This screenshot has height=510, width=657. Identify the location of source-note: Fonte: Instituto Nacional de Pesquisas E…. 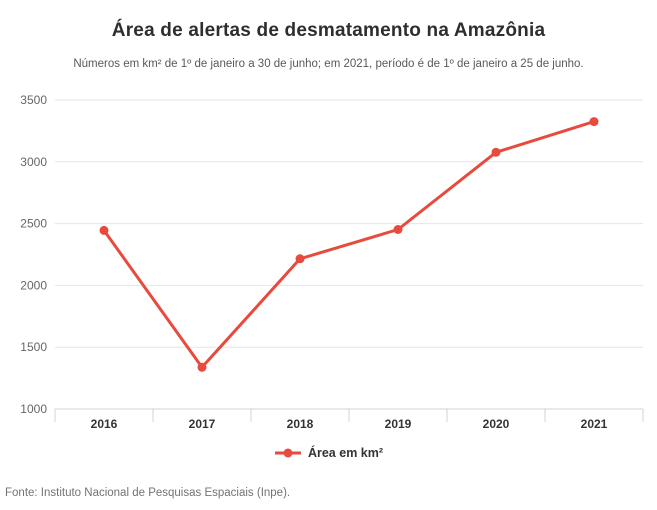
(148, 493).